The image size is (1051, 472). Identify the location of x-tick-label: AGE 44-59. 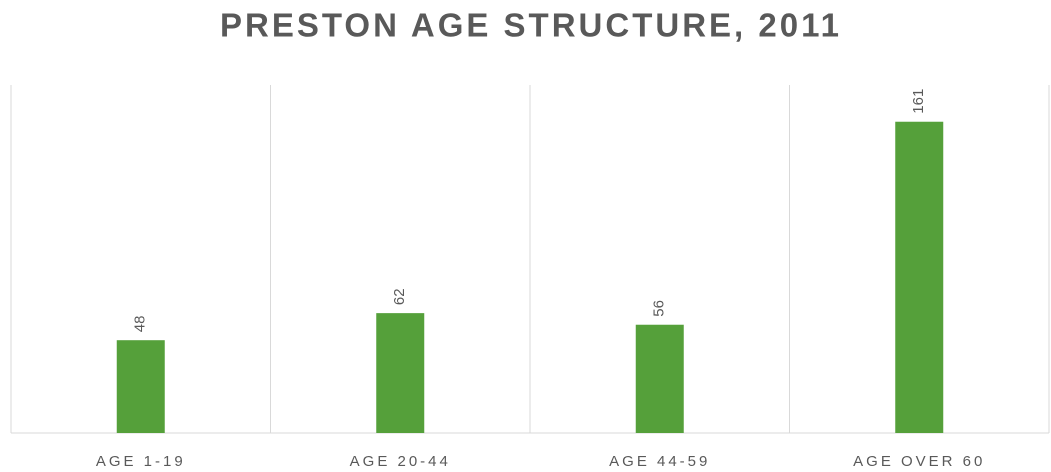
(659, 461).